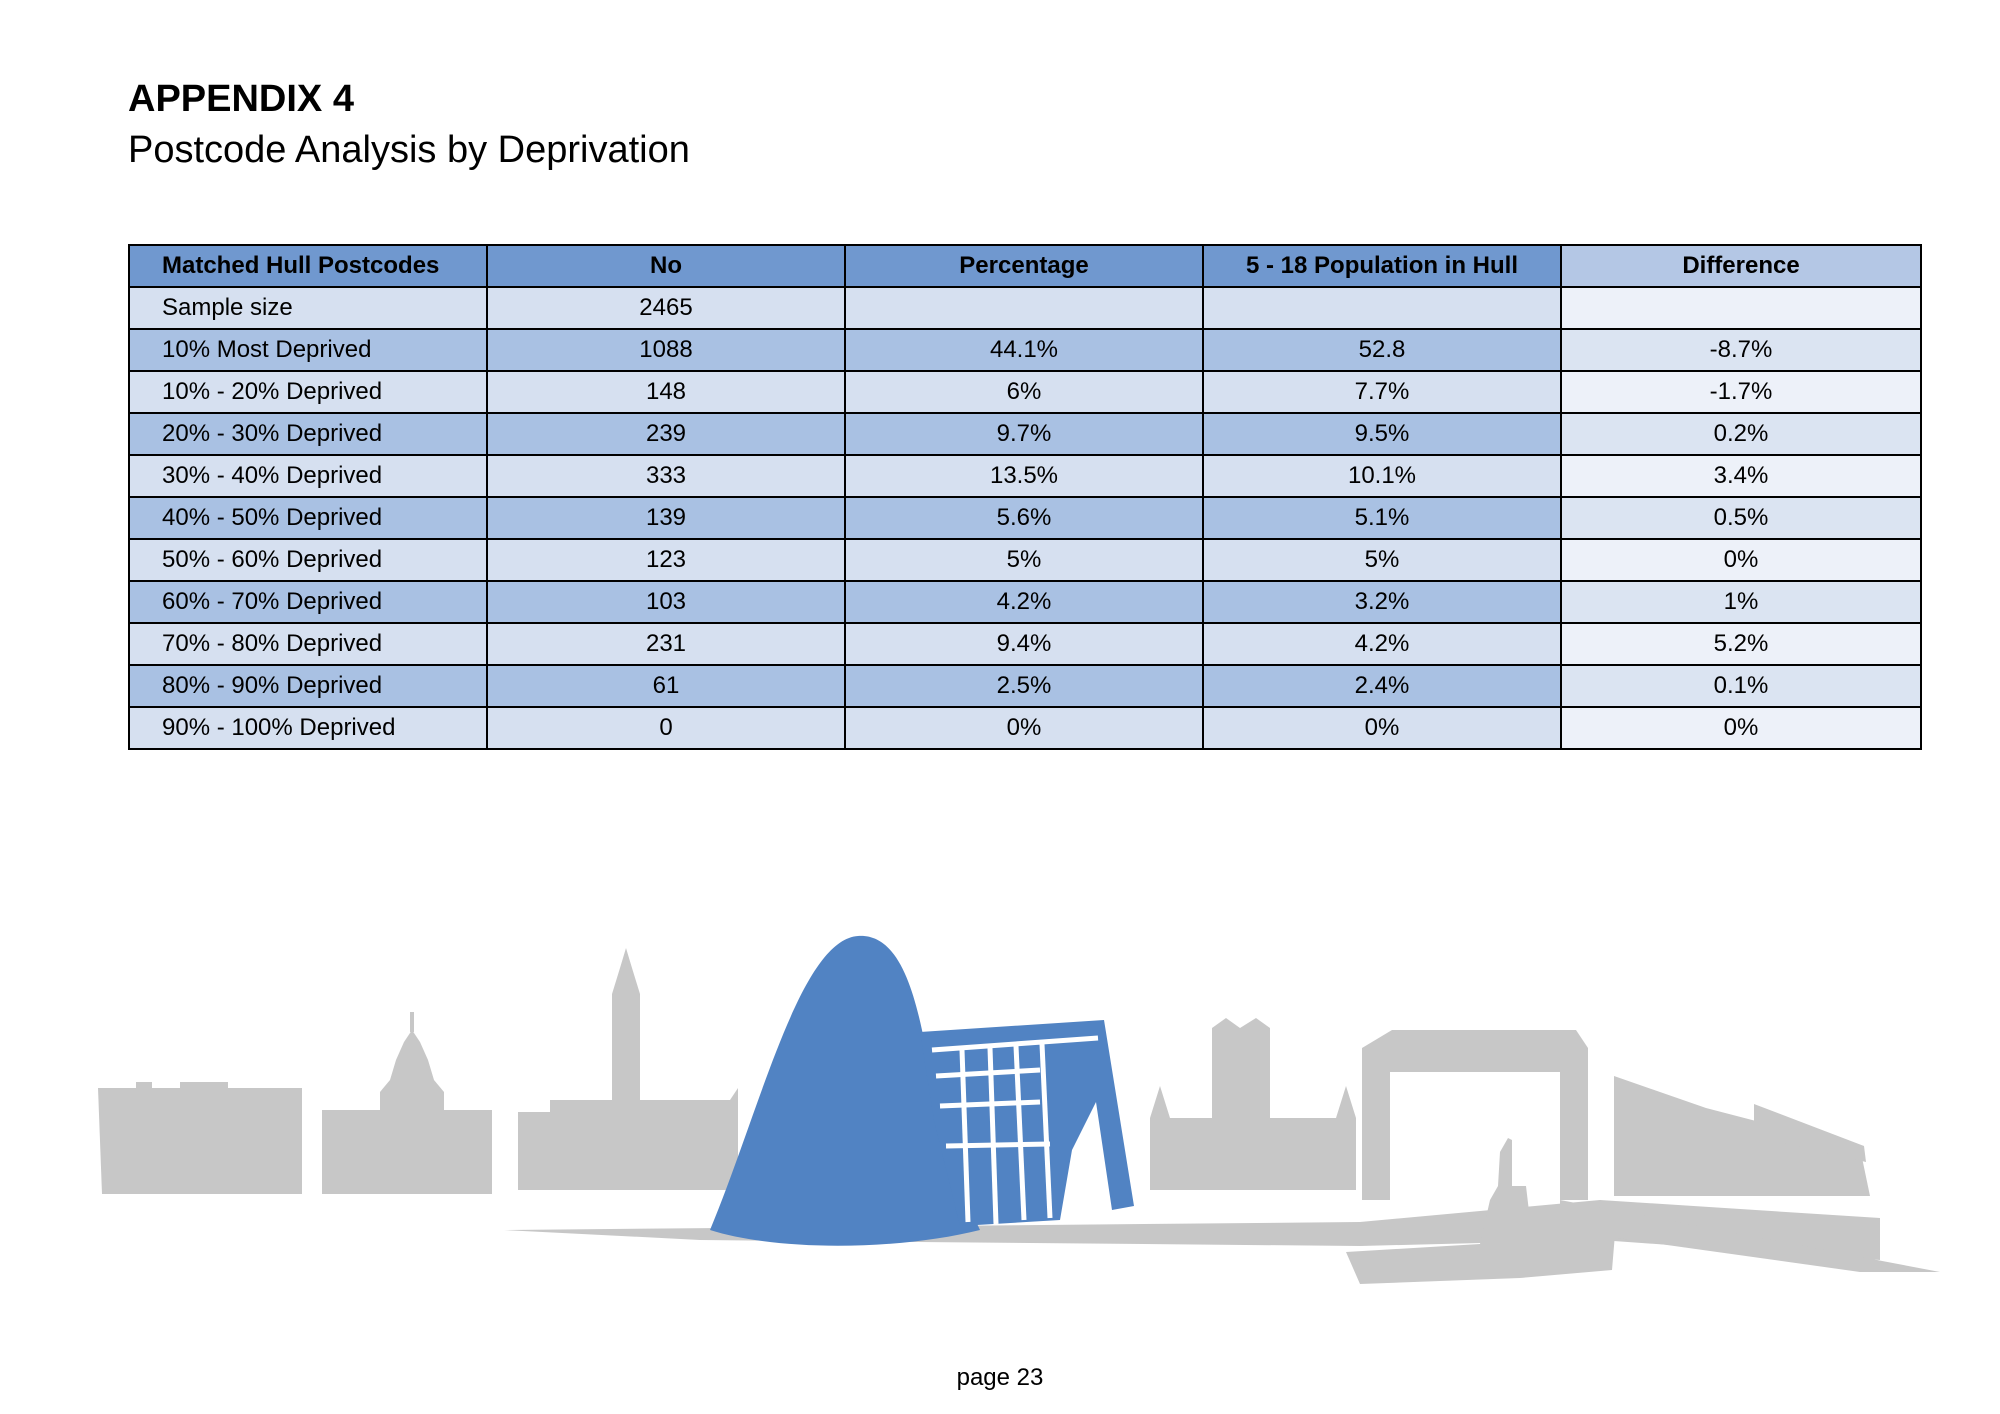 The width and height of the screenshot is (2000, 1414). I want to click on table-cell: 61, so click(666, 686).